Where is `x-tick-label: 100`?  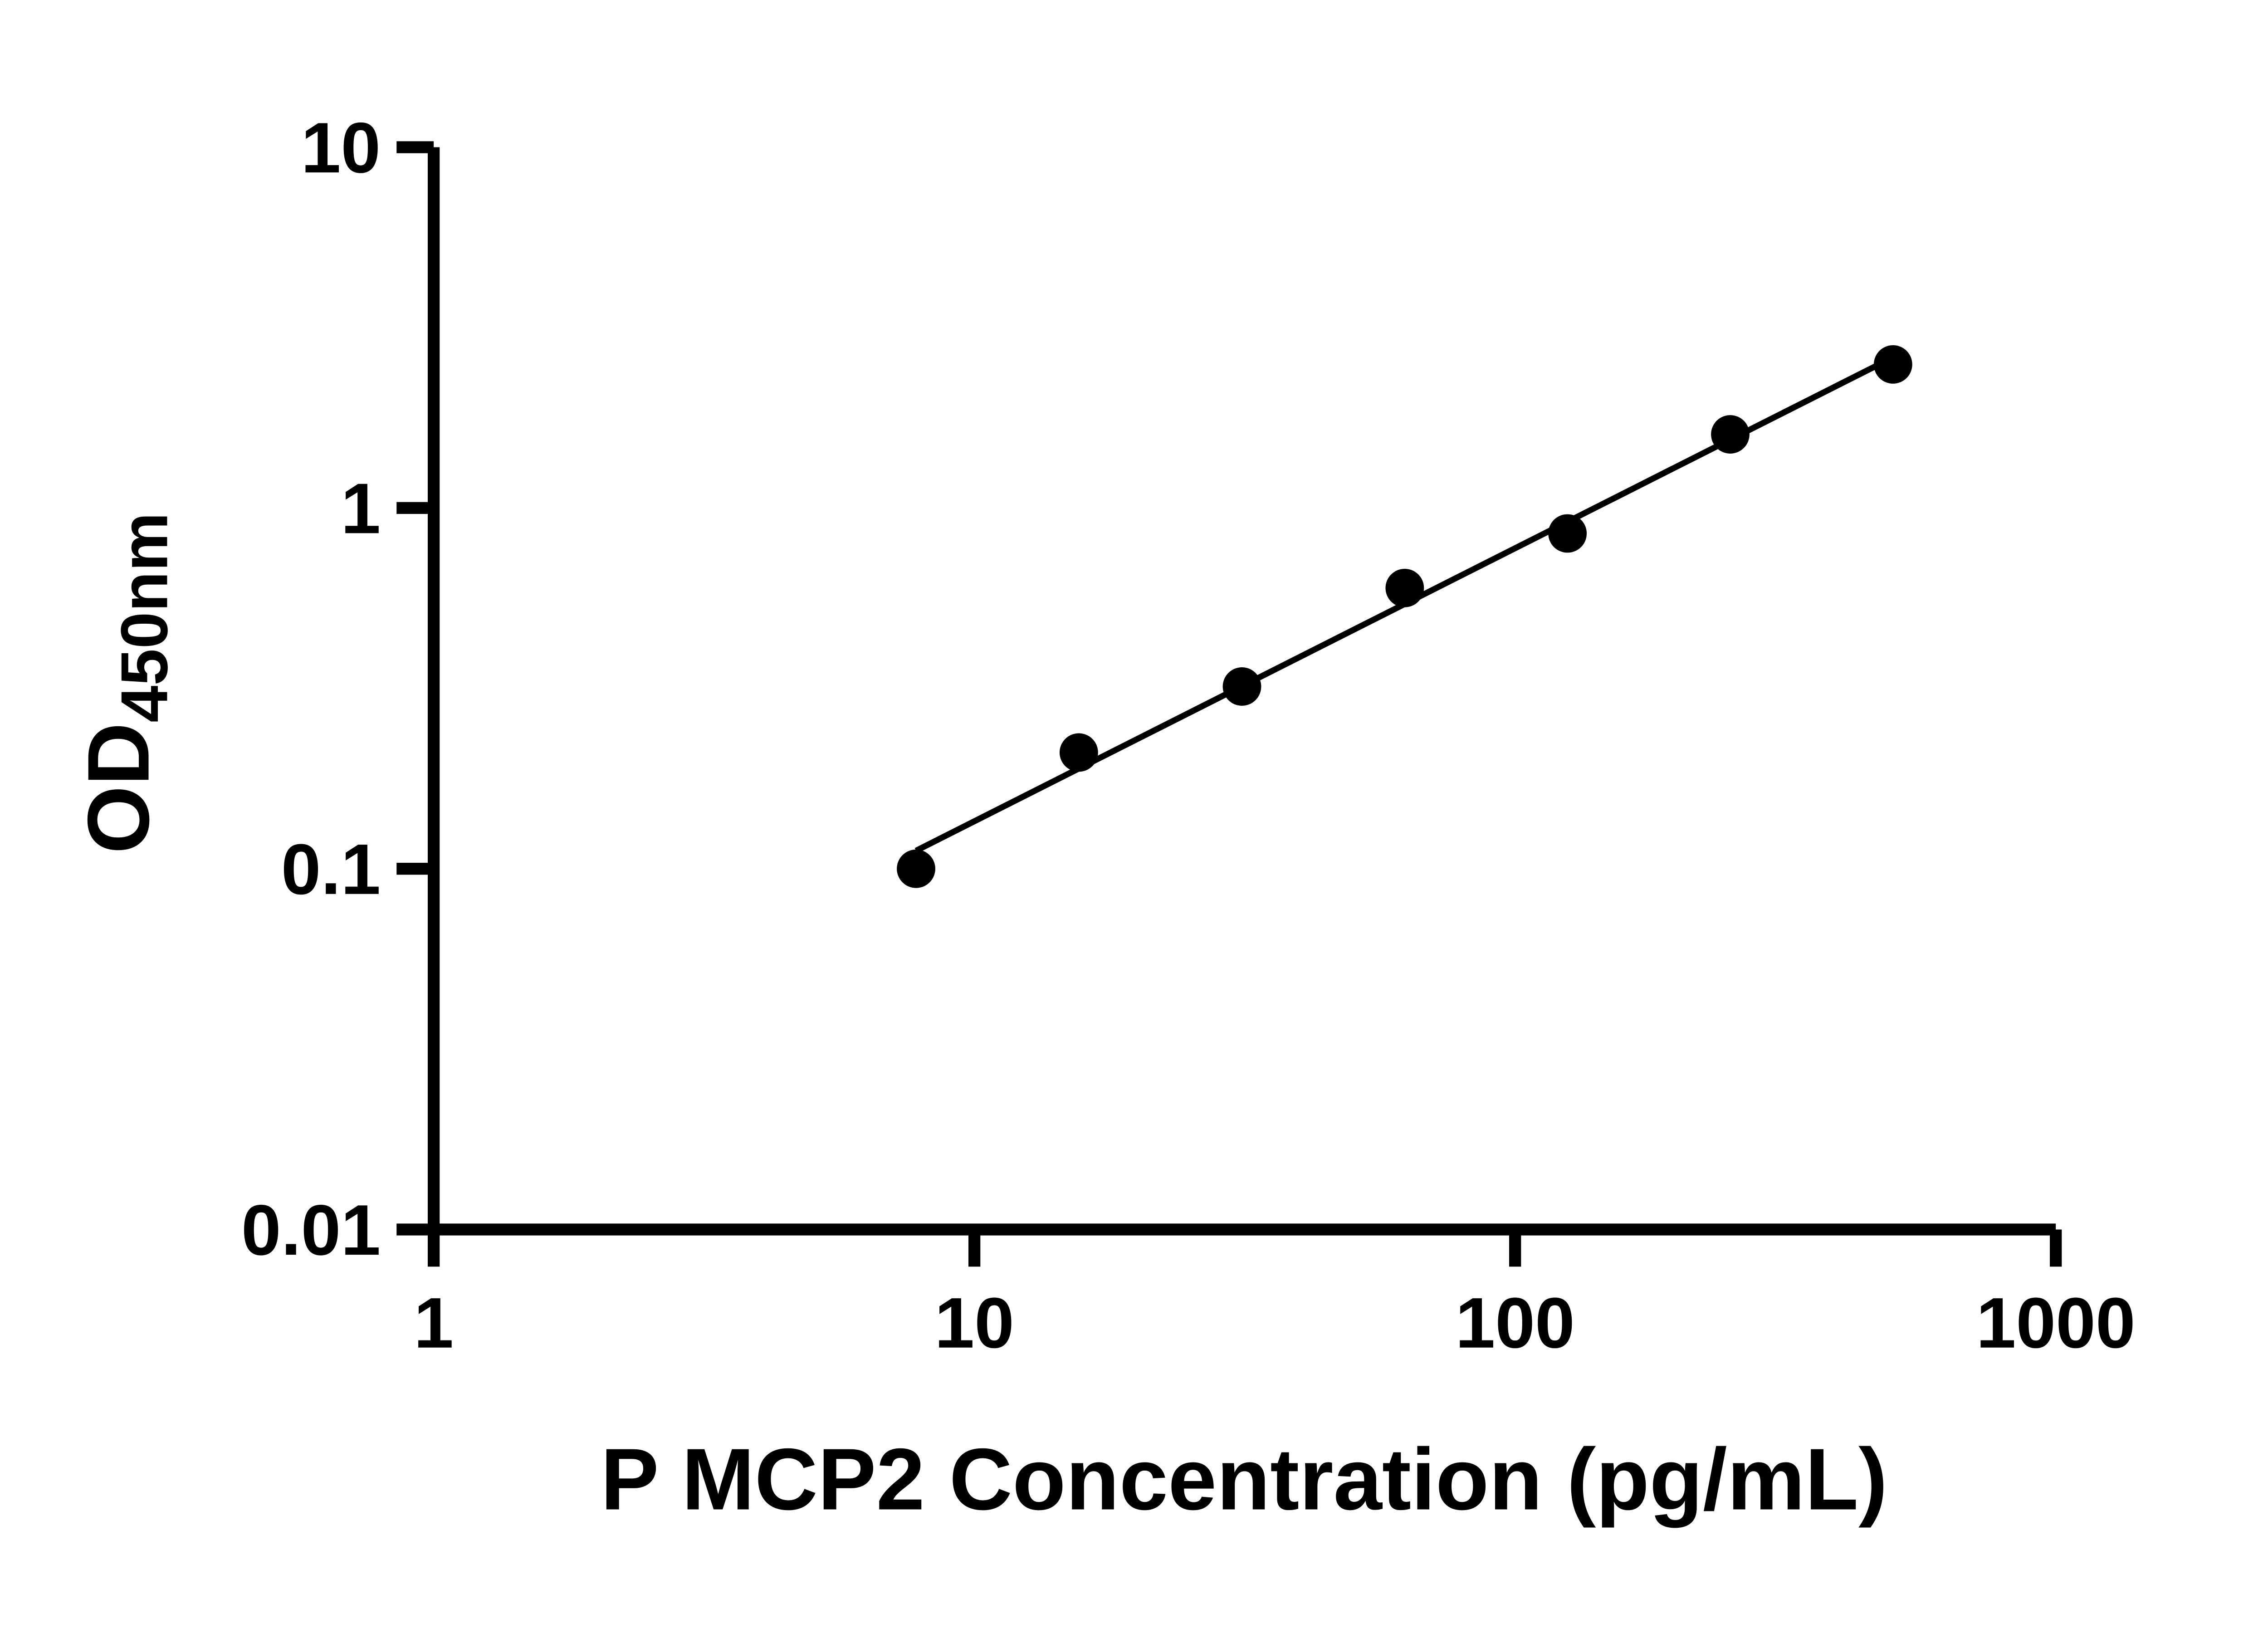 x-tick-label: 100 is located at coordinates (1514, 1323).